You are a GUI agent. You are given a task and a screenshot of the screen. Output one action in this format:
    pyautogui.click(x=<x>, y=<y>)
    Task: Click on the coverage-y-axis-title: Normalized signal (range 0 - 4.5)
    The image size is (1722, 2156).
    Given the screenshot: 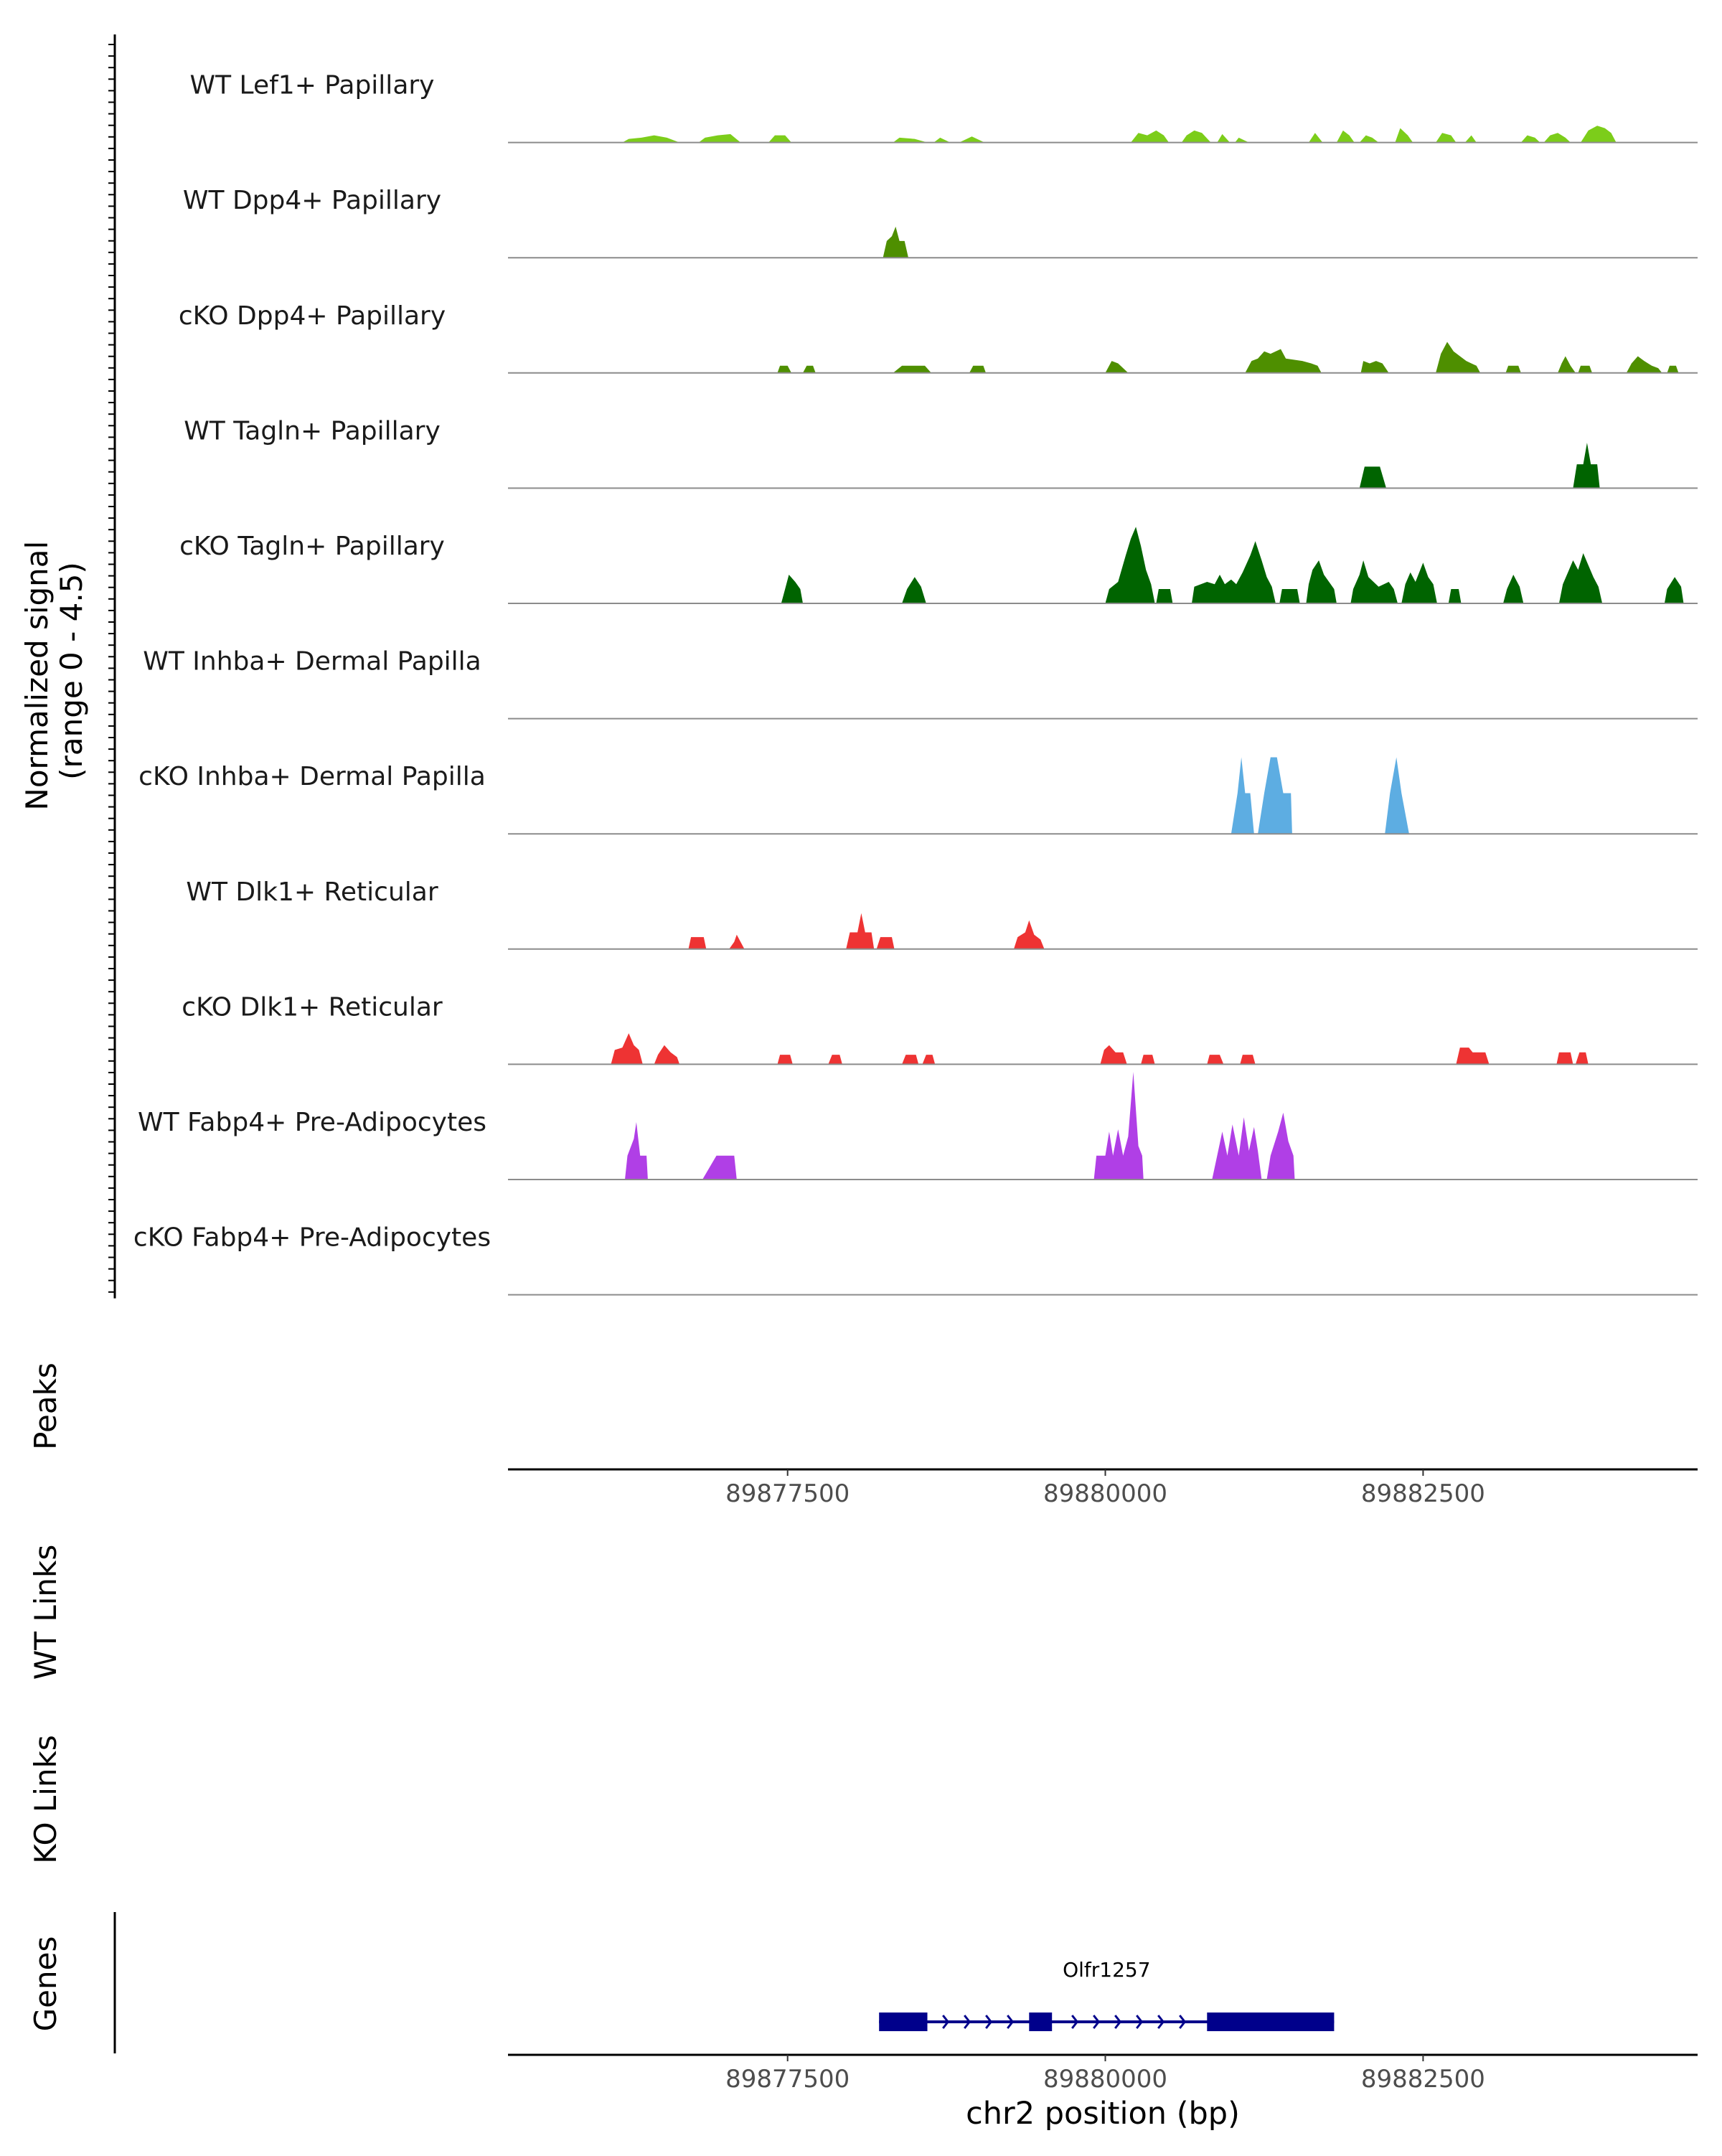 What is the action you would take?
    pyautogui.click(x=54, y=671)
    